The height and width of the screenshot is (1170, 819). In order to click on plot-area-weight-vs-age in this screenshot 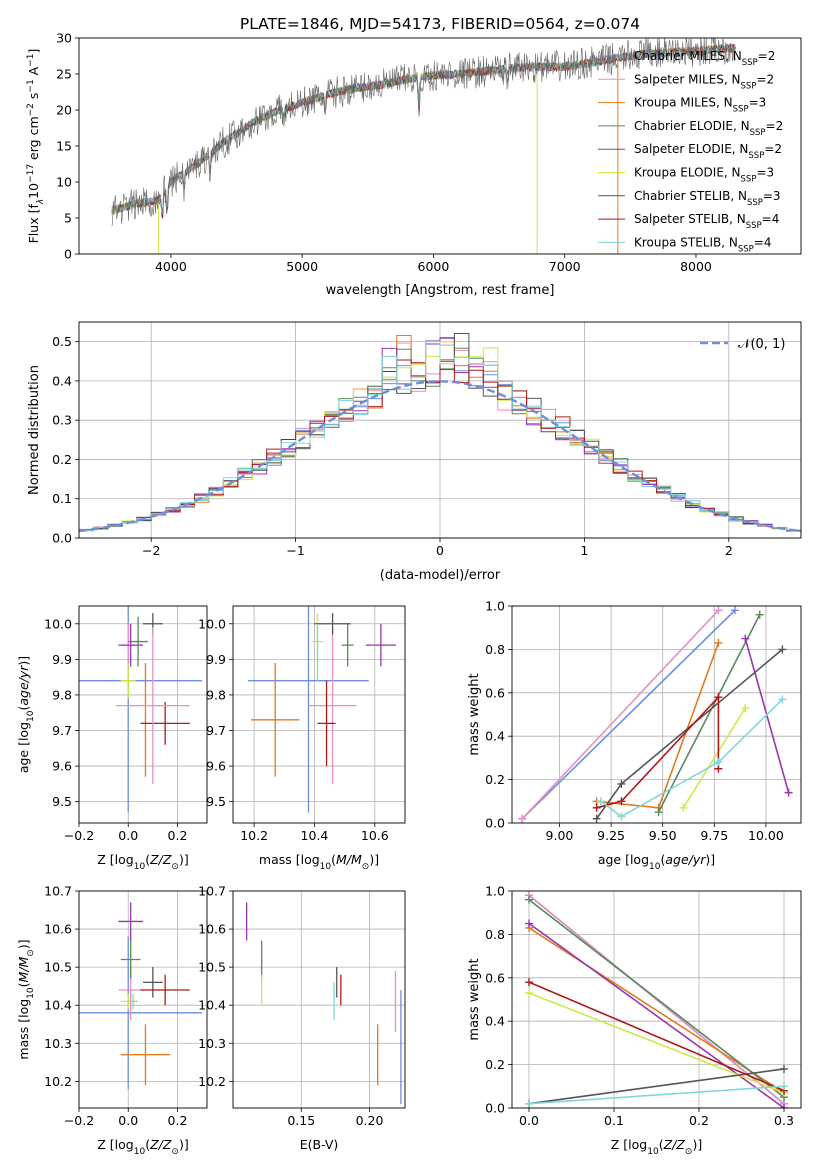, I will do `click(655, 714)`.